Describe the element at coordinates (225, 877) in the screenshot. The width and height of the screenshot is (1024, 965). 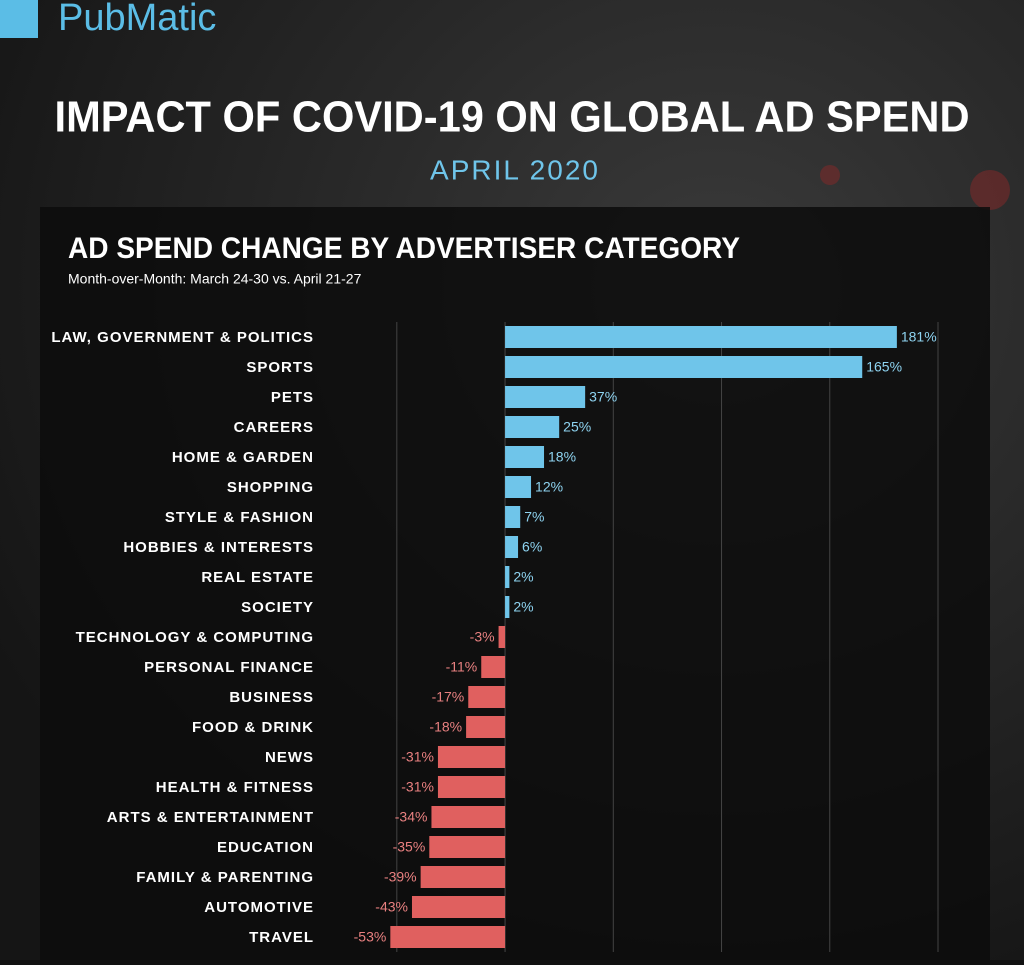
I see `category-label: FAMILY & PARENTING` at that location.